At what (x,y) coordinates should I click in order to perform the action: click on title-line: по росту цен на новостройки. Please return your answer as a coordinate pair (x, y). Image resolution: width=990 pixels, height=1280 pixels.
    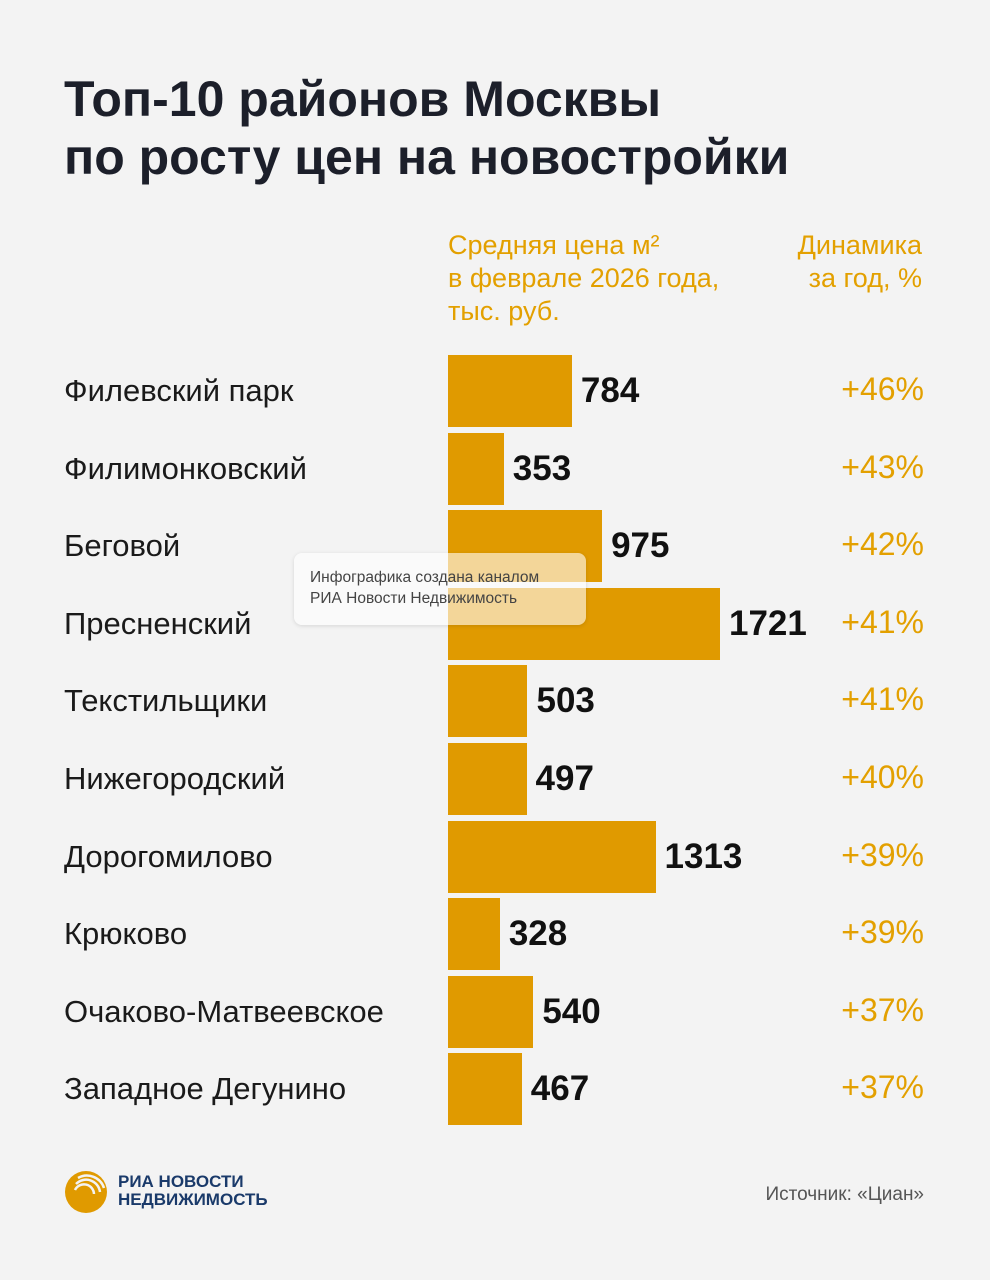
    Looking at the image, I should click on (427, 157).